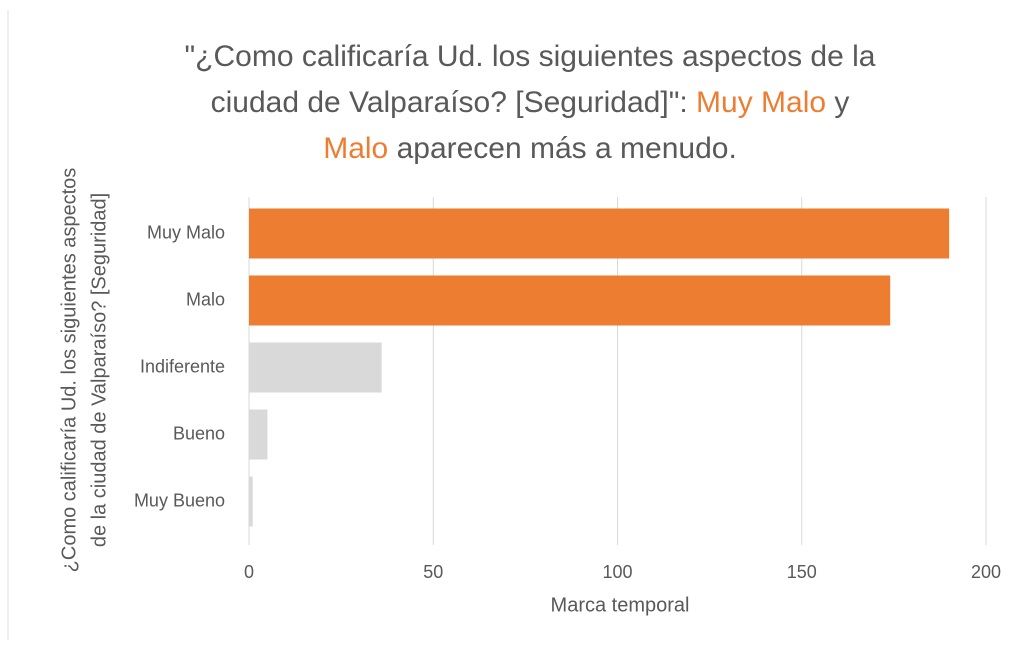 The height and width of the screenshot is (650, 1020). I want to click on title-segment: Malo, so click(355, 148).